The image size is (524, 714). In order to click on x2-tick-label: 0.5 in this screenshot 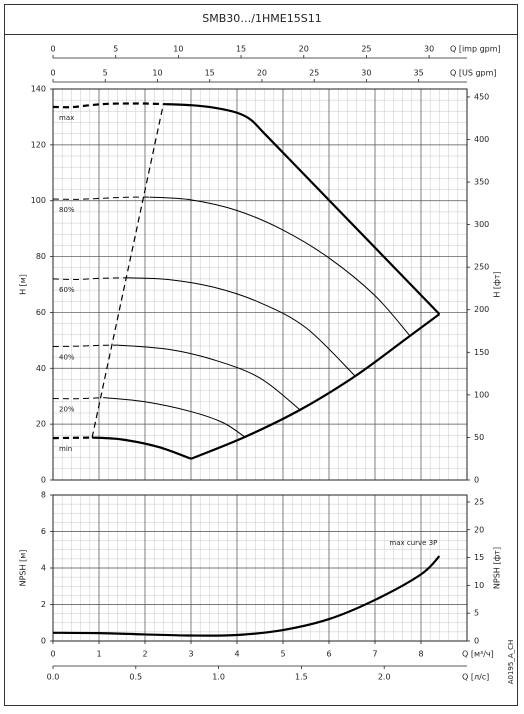, I will do `click(135, 677)`.